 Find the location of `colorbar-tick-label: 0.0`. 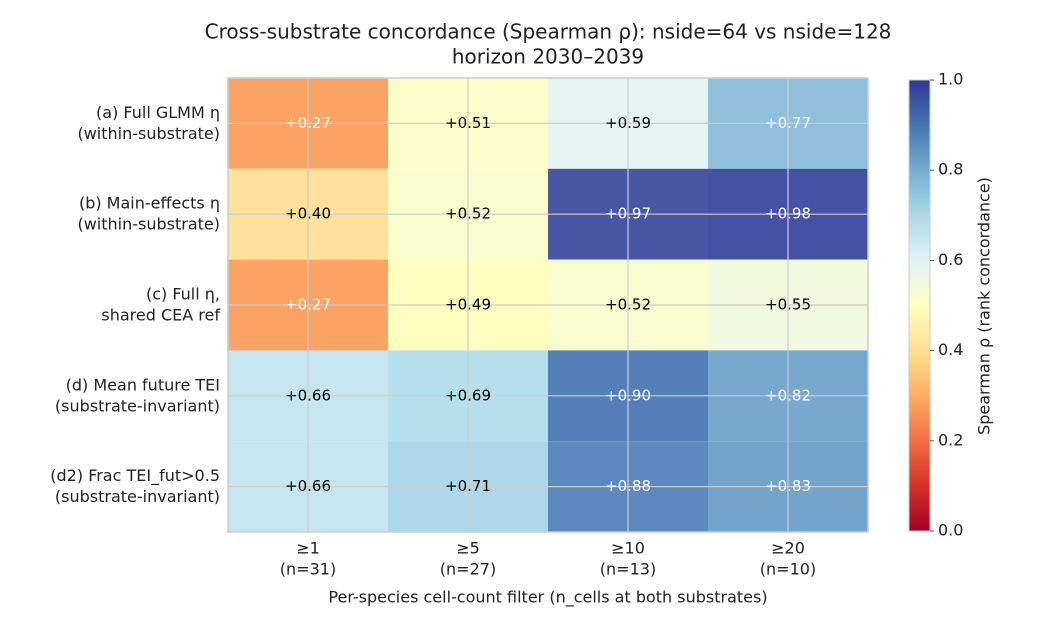

colorbar-tick-label: 0.0 is located at coordinates (950, 530).